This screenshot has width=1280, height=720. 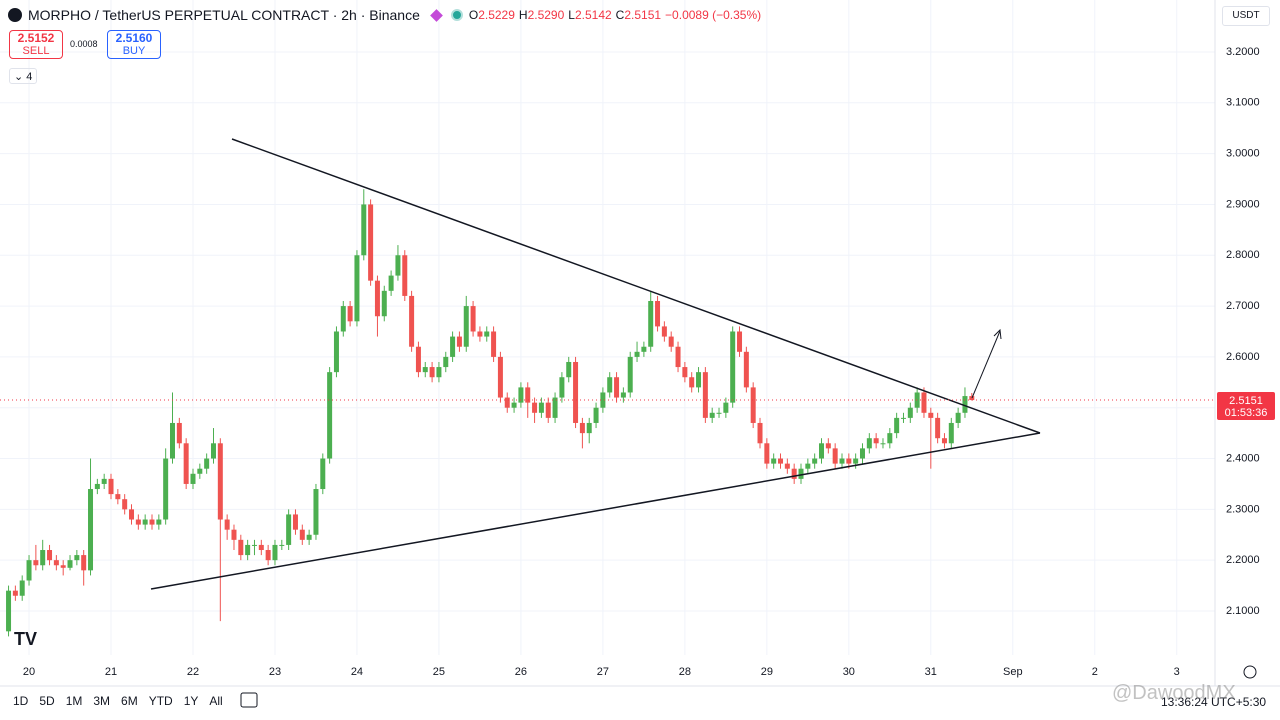 What do you see at coordinates (1246, 16) in the screenshot?
I see `currency-button: USDT` at bounding box center [1246, 16].